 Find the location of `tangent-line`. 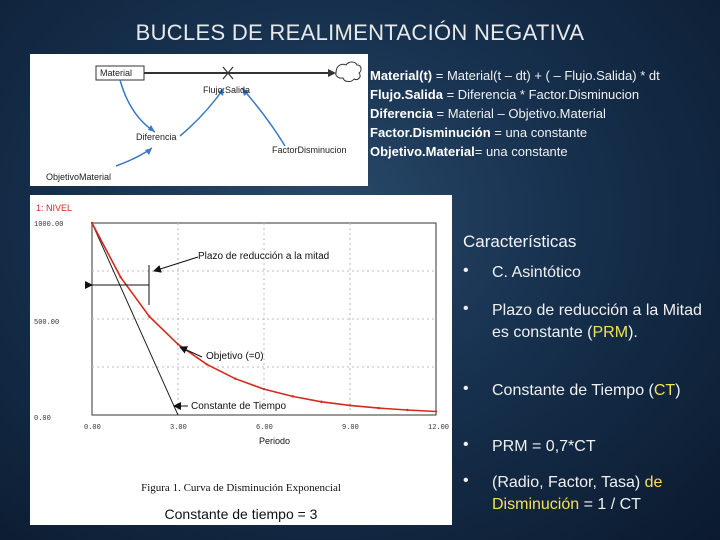

tangent-line is located at coordinates (135, 319).